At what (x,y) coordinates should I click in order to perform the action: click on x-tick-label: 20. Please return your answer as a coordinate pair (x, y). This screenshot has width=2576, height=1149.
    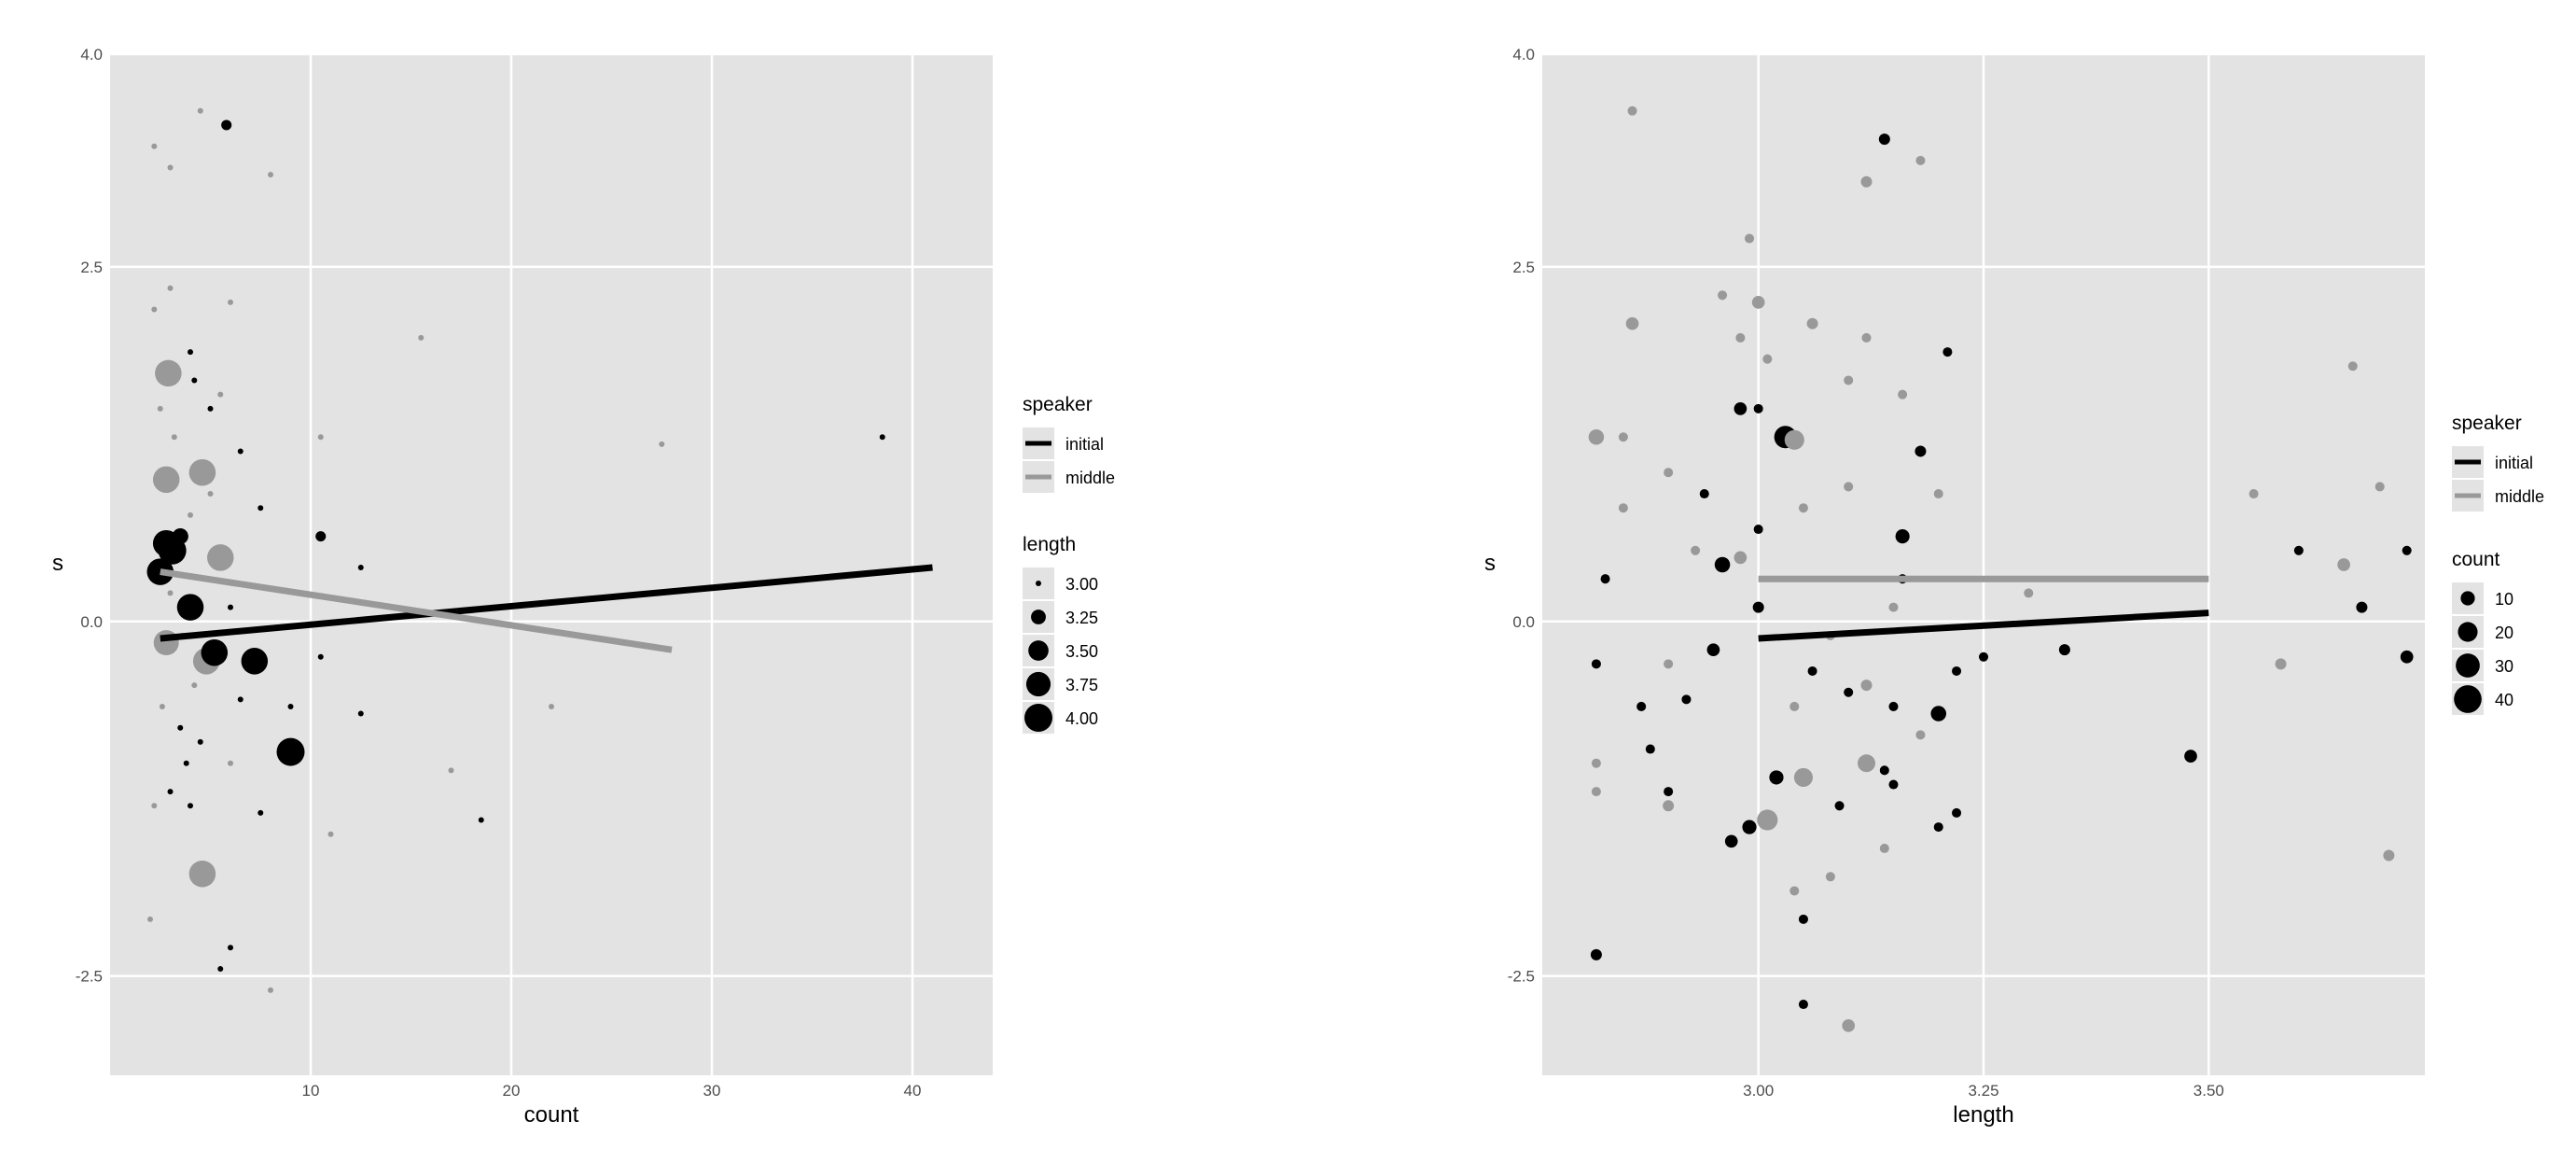
    Looking at the image, I should click on (512, 1091).